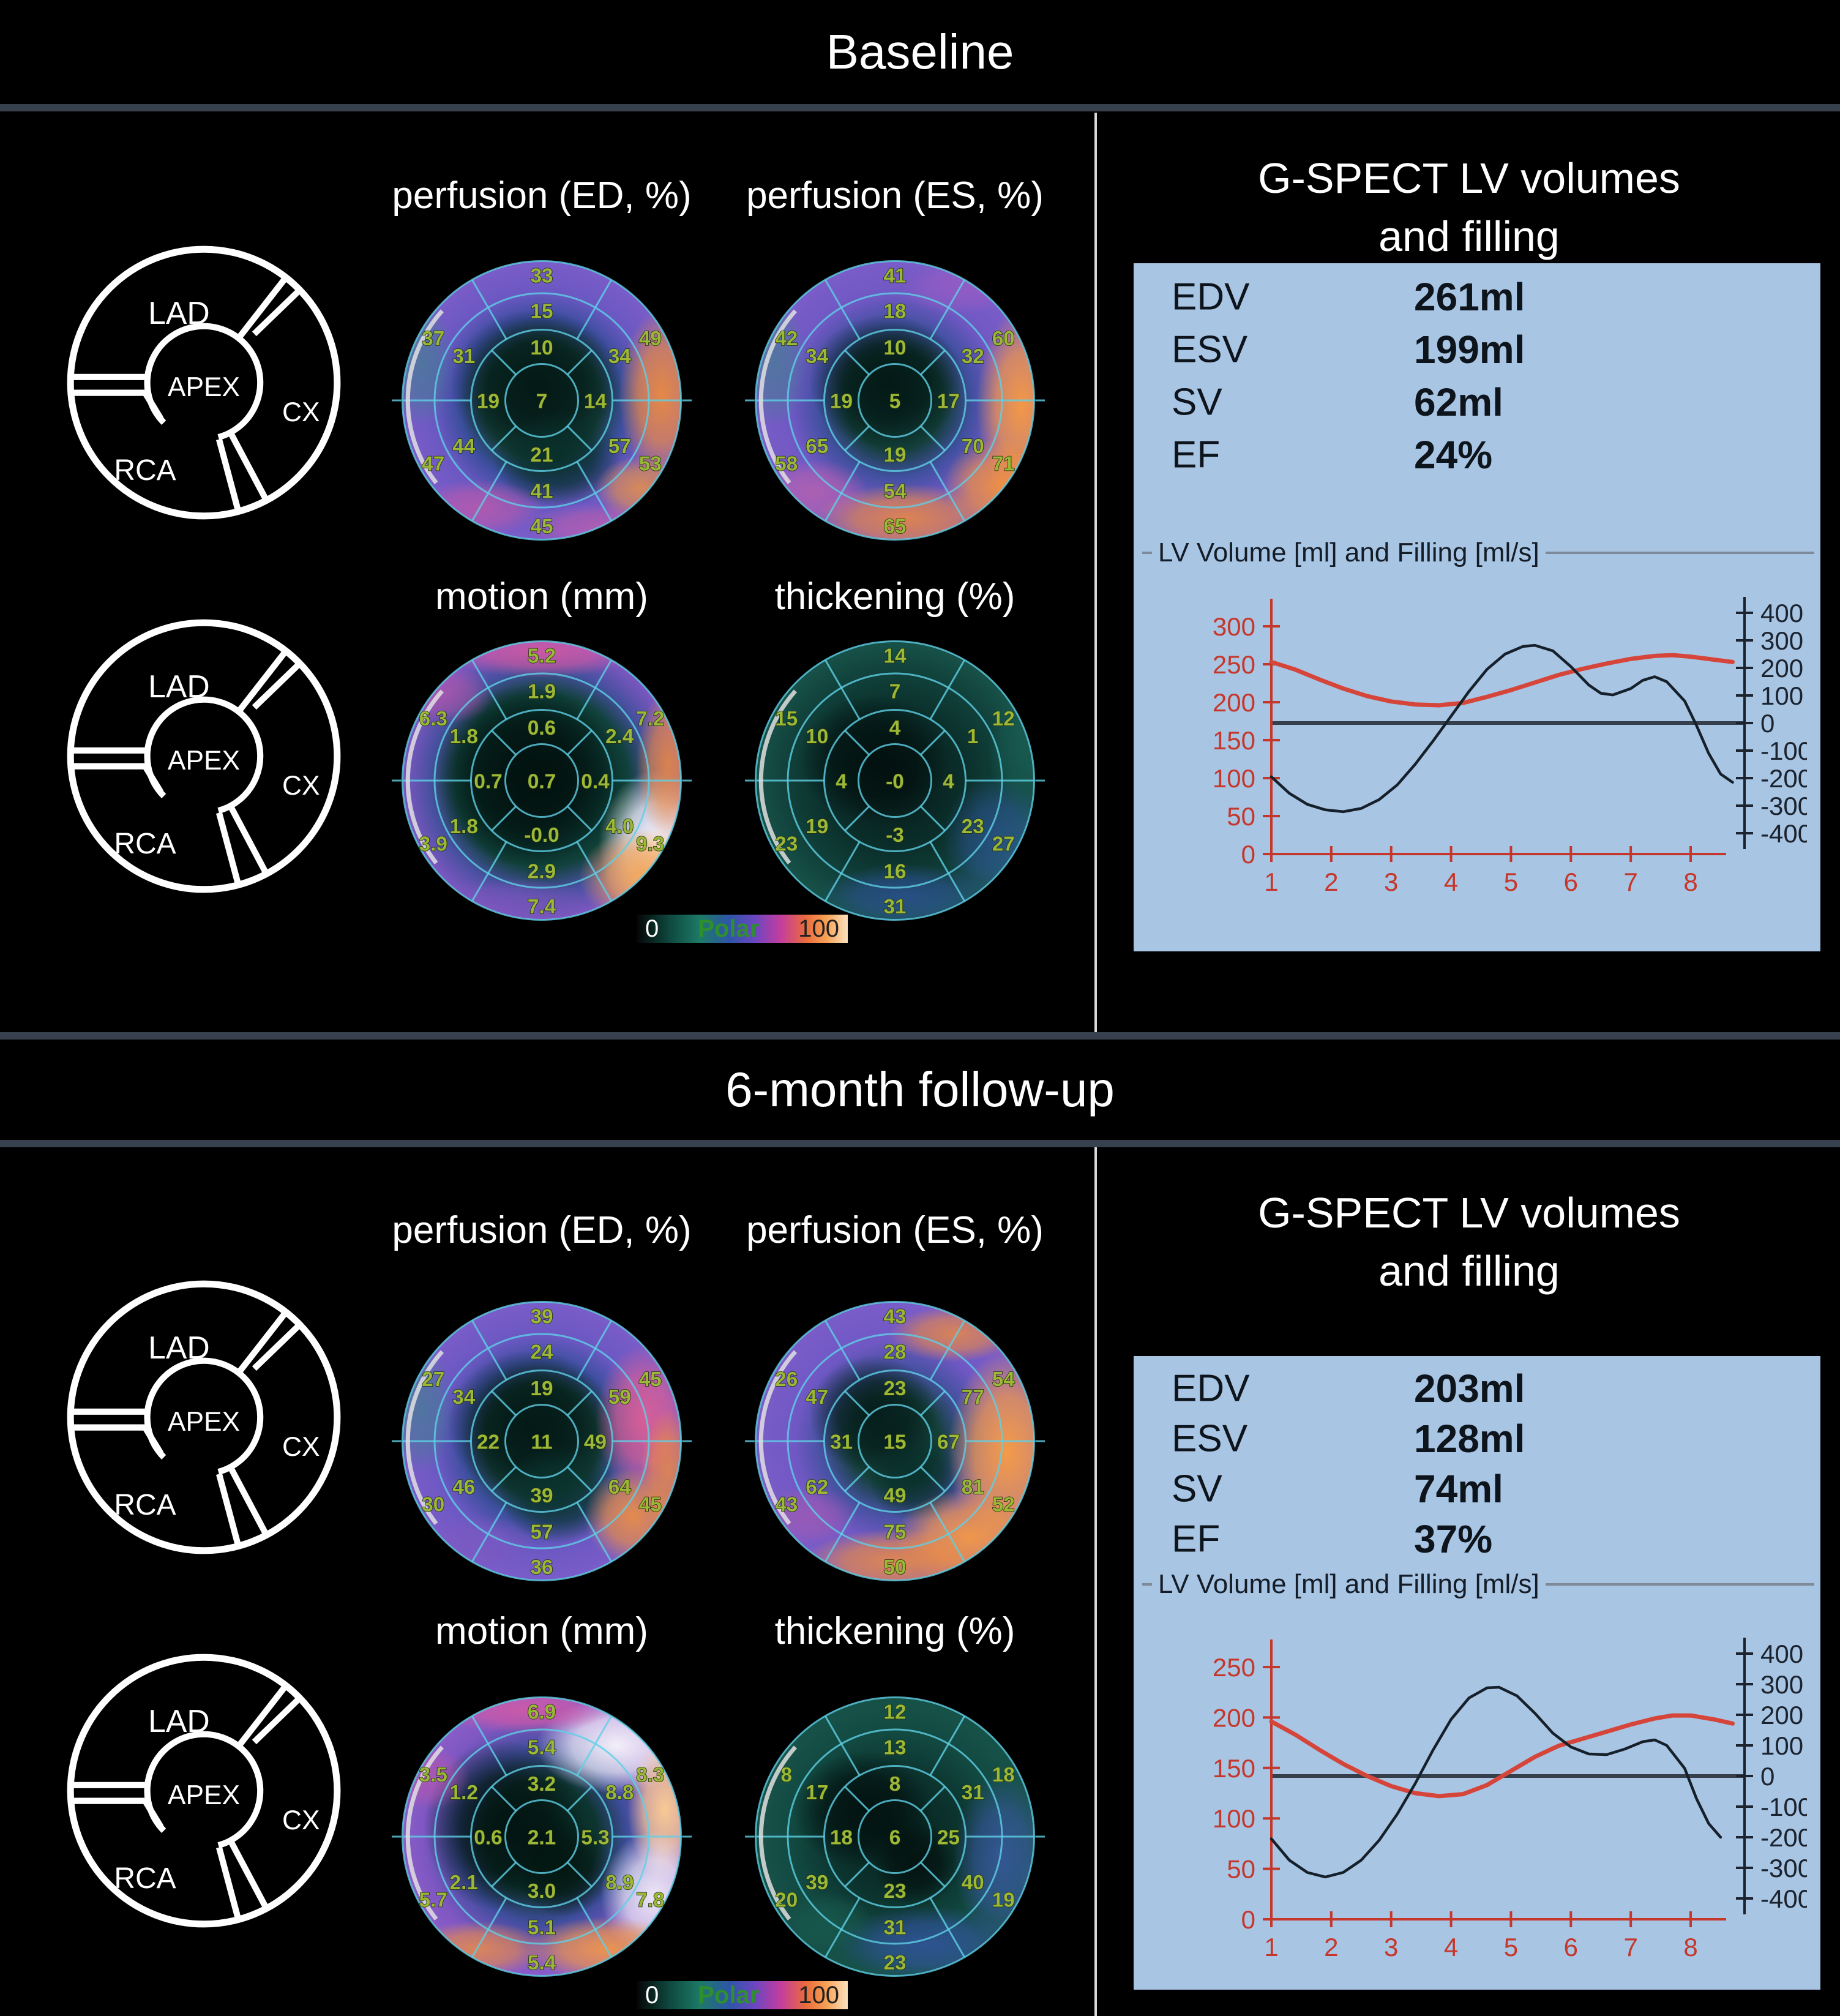 Image resolution: width=1840 pixels, height=2016 pixels. I want to click on segment-value: -0, so click(895, 782).